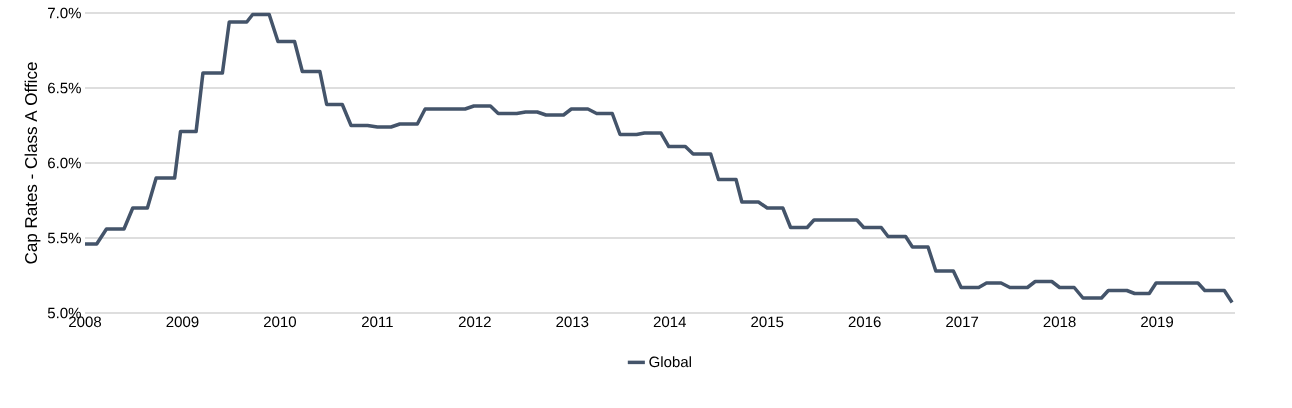 This screenshot has height=408, width=1292. What do you see at coordinates (1059, 322) in the screenshot?
I see `x-tick-label: 2018` at bounding box center [1059, 322].